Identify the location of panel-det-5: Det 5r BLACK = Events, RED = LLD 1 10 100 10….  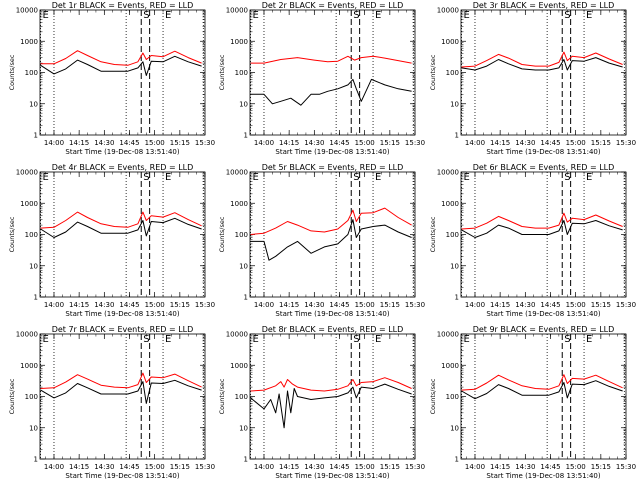
(321, 240).